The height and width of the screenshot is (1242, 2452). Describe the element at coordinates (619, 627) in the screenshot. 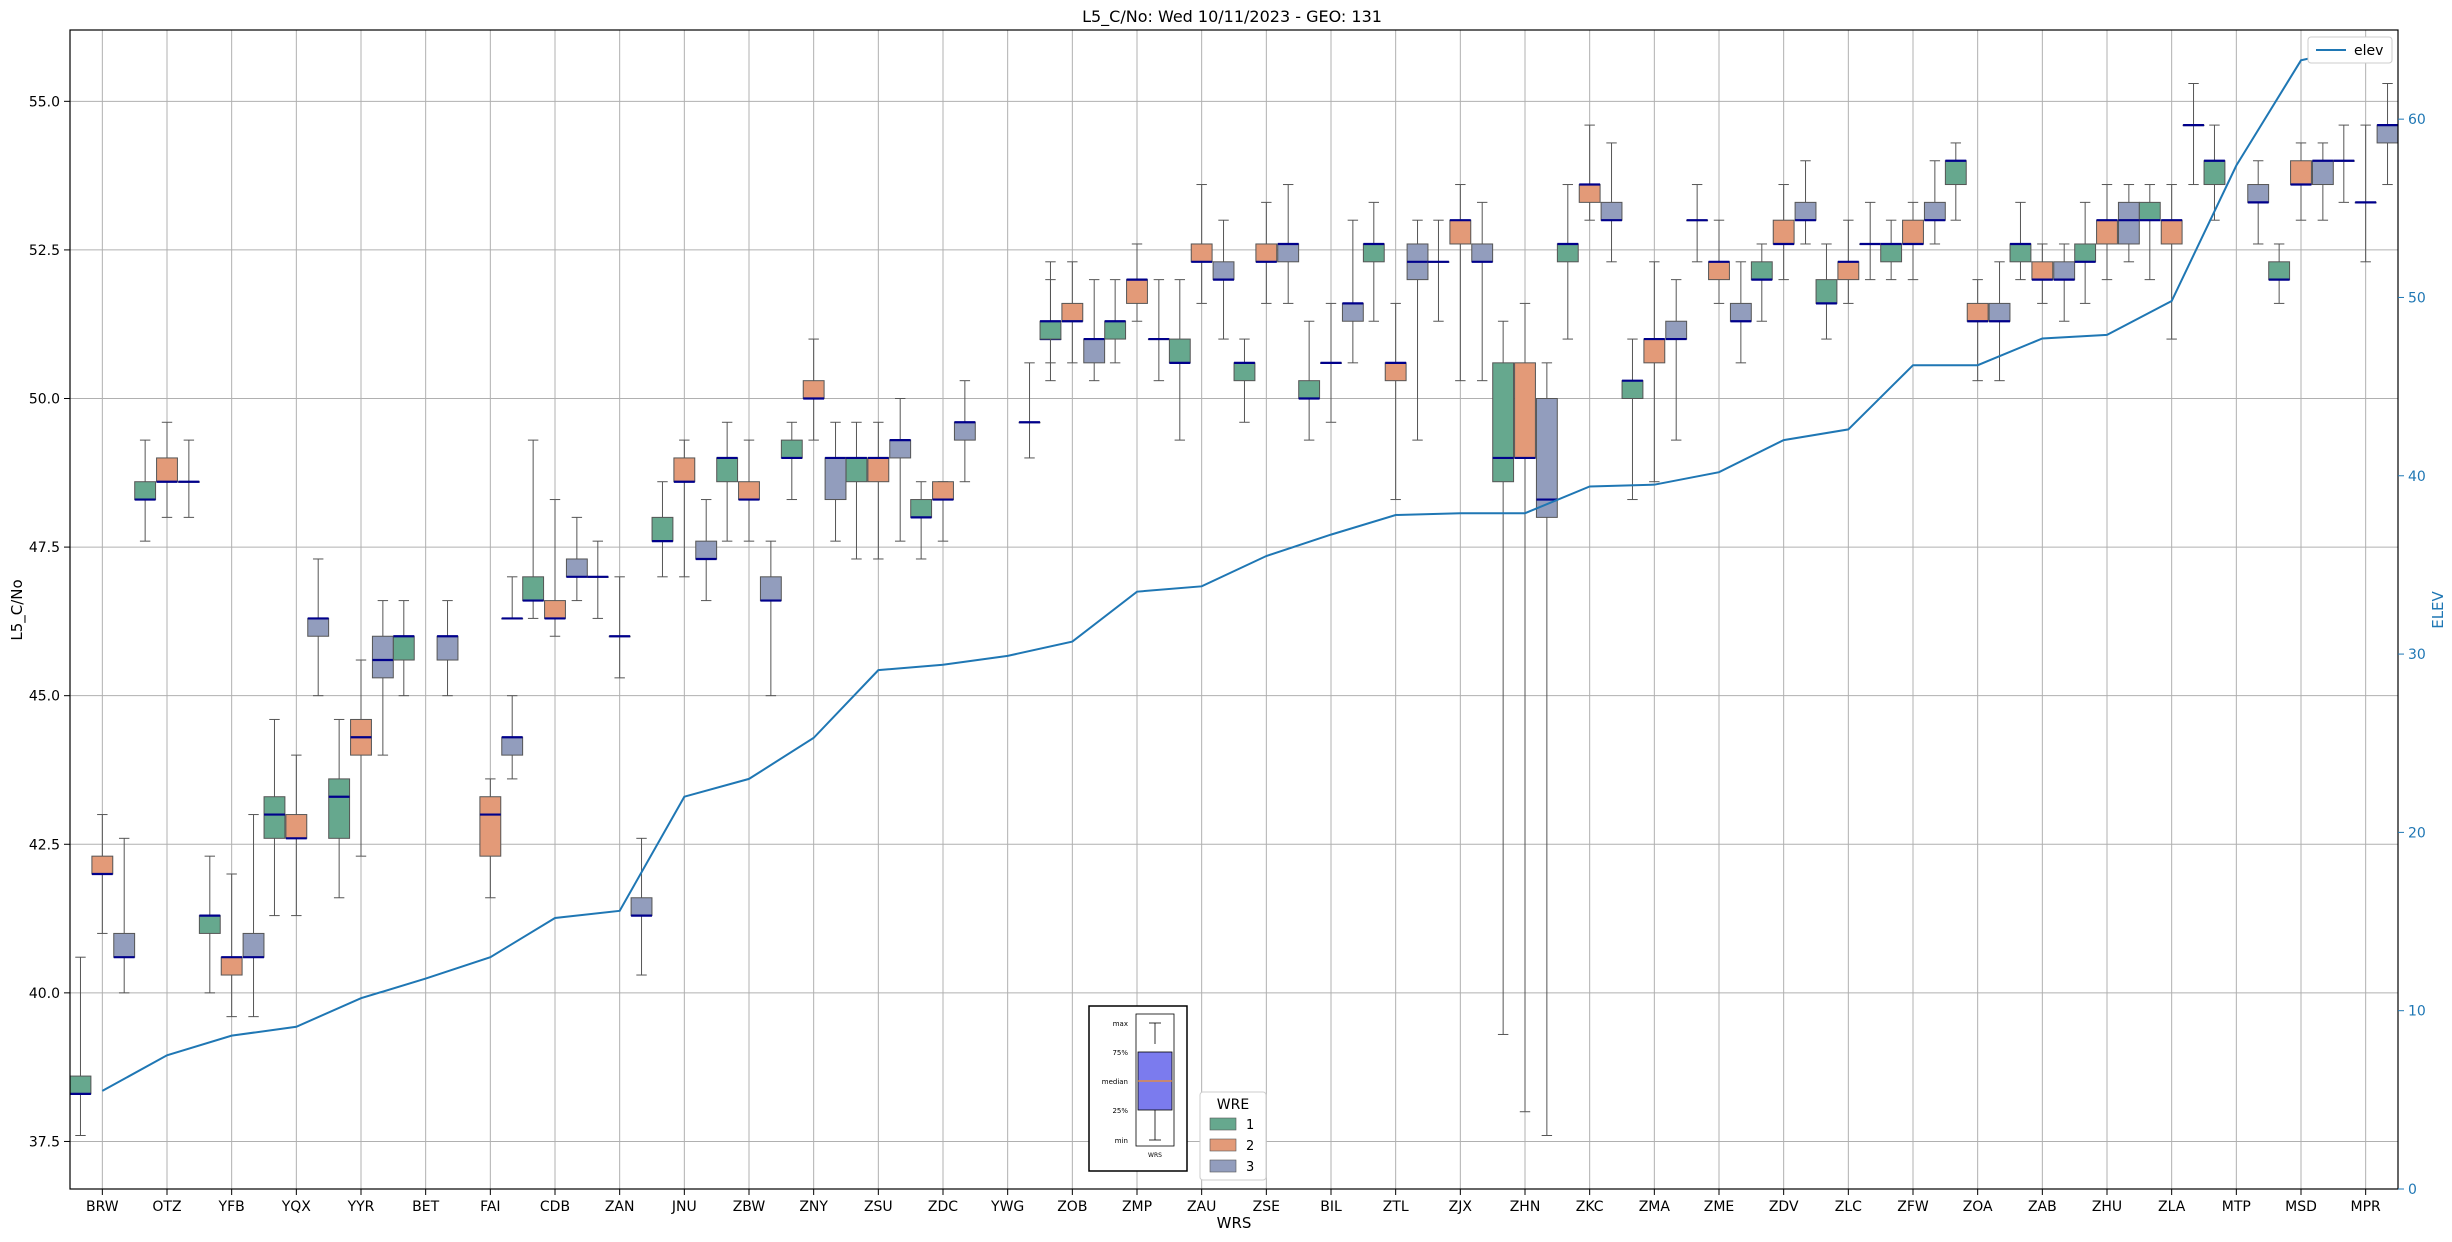

I see `box-zan-wre2` at that location.